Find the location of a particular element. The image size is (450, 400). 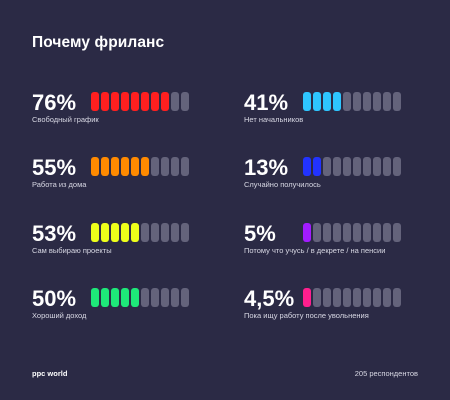

stat-percent: 76% is located at coordinates (54, 102).